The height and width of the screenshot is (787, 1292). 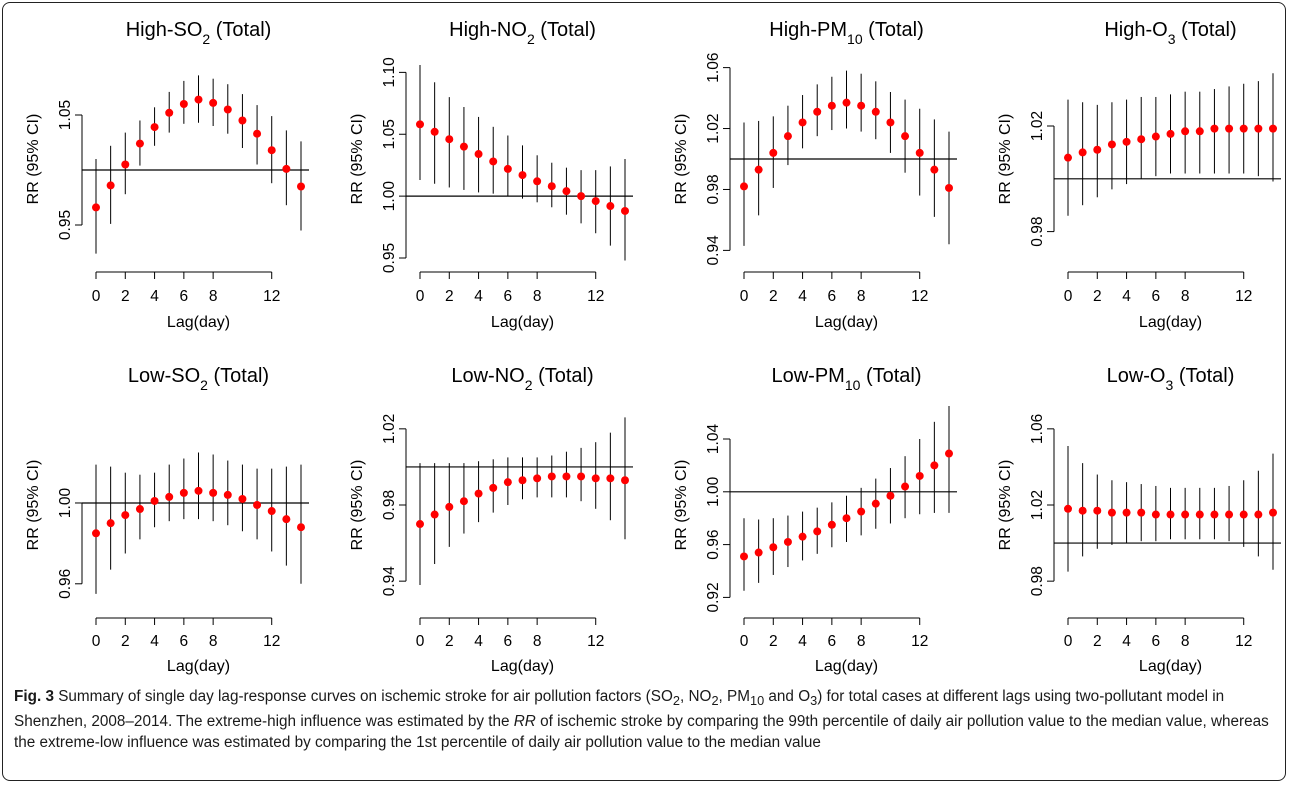 What do you see at coordinates (846, 33) in the screenshot?
I see `panel-title: High-PM10 (Total)` at bounding box center [846, 33].